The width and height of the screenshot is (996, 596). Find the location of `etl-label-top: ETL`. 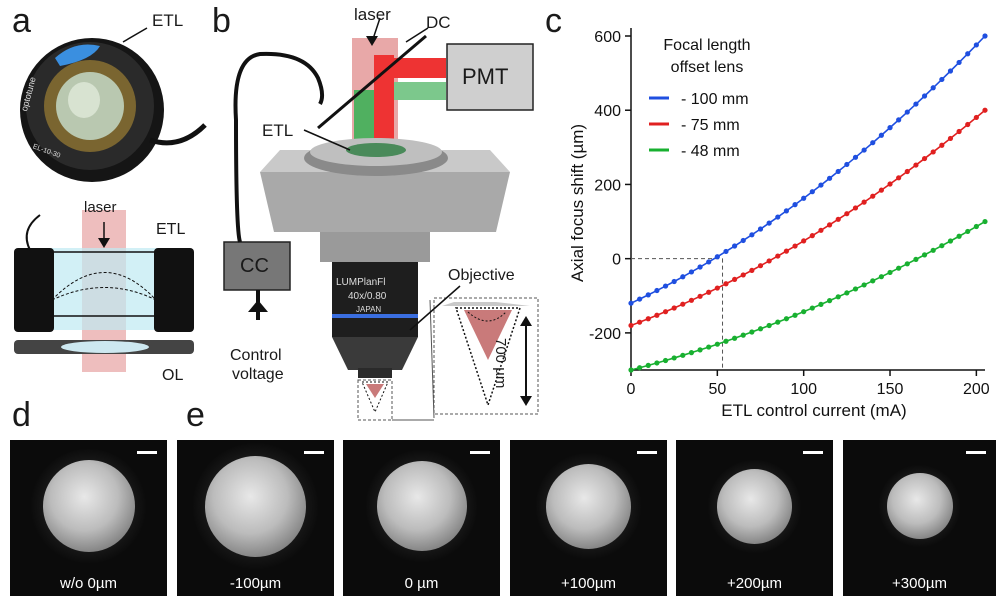

etl-label-top: ETL is located at coordinates (168, 20).